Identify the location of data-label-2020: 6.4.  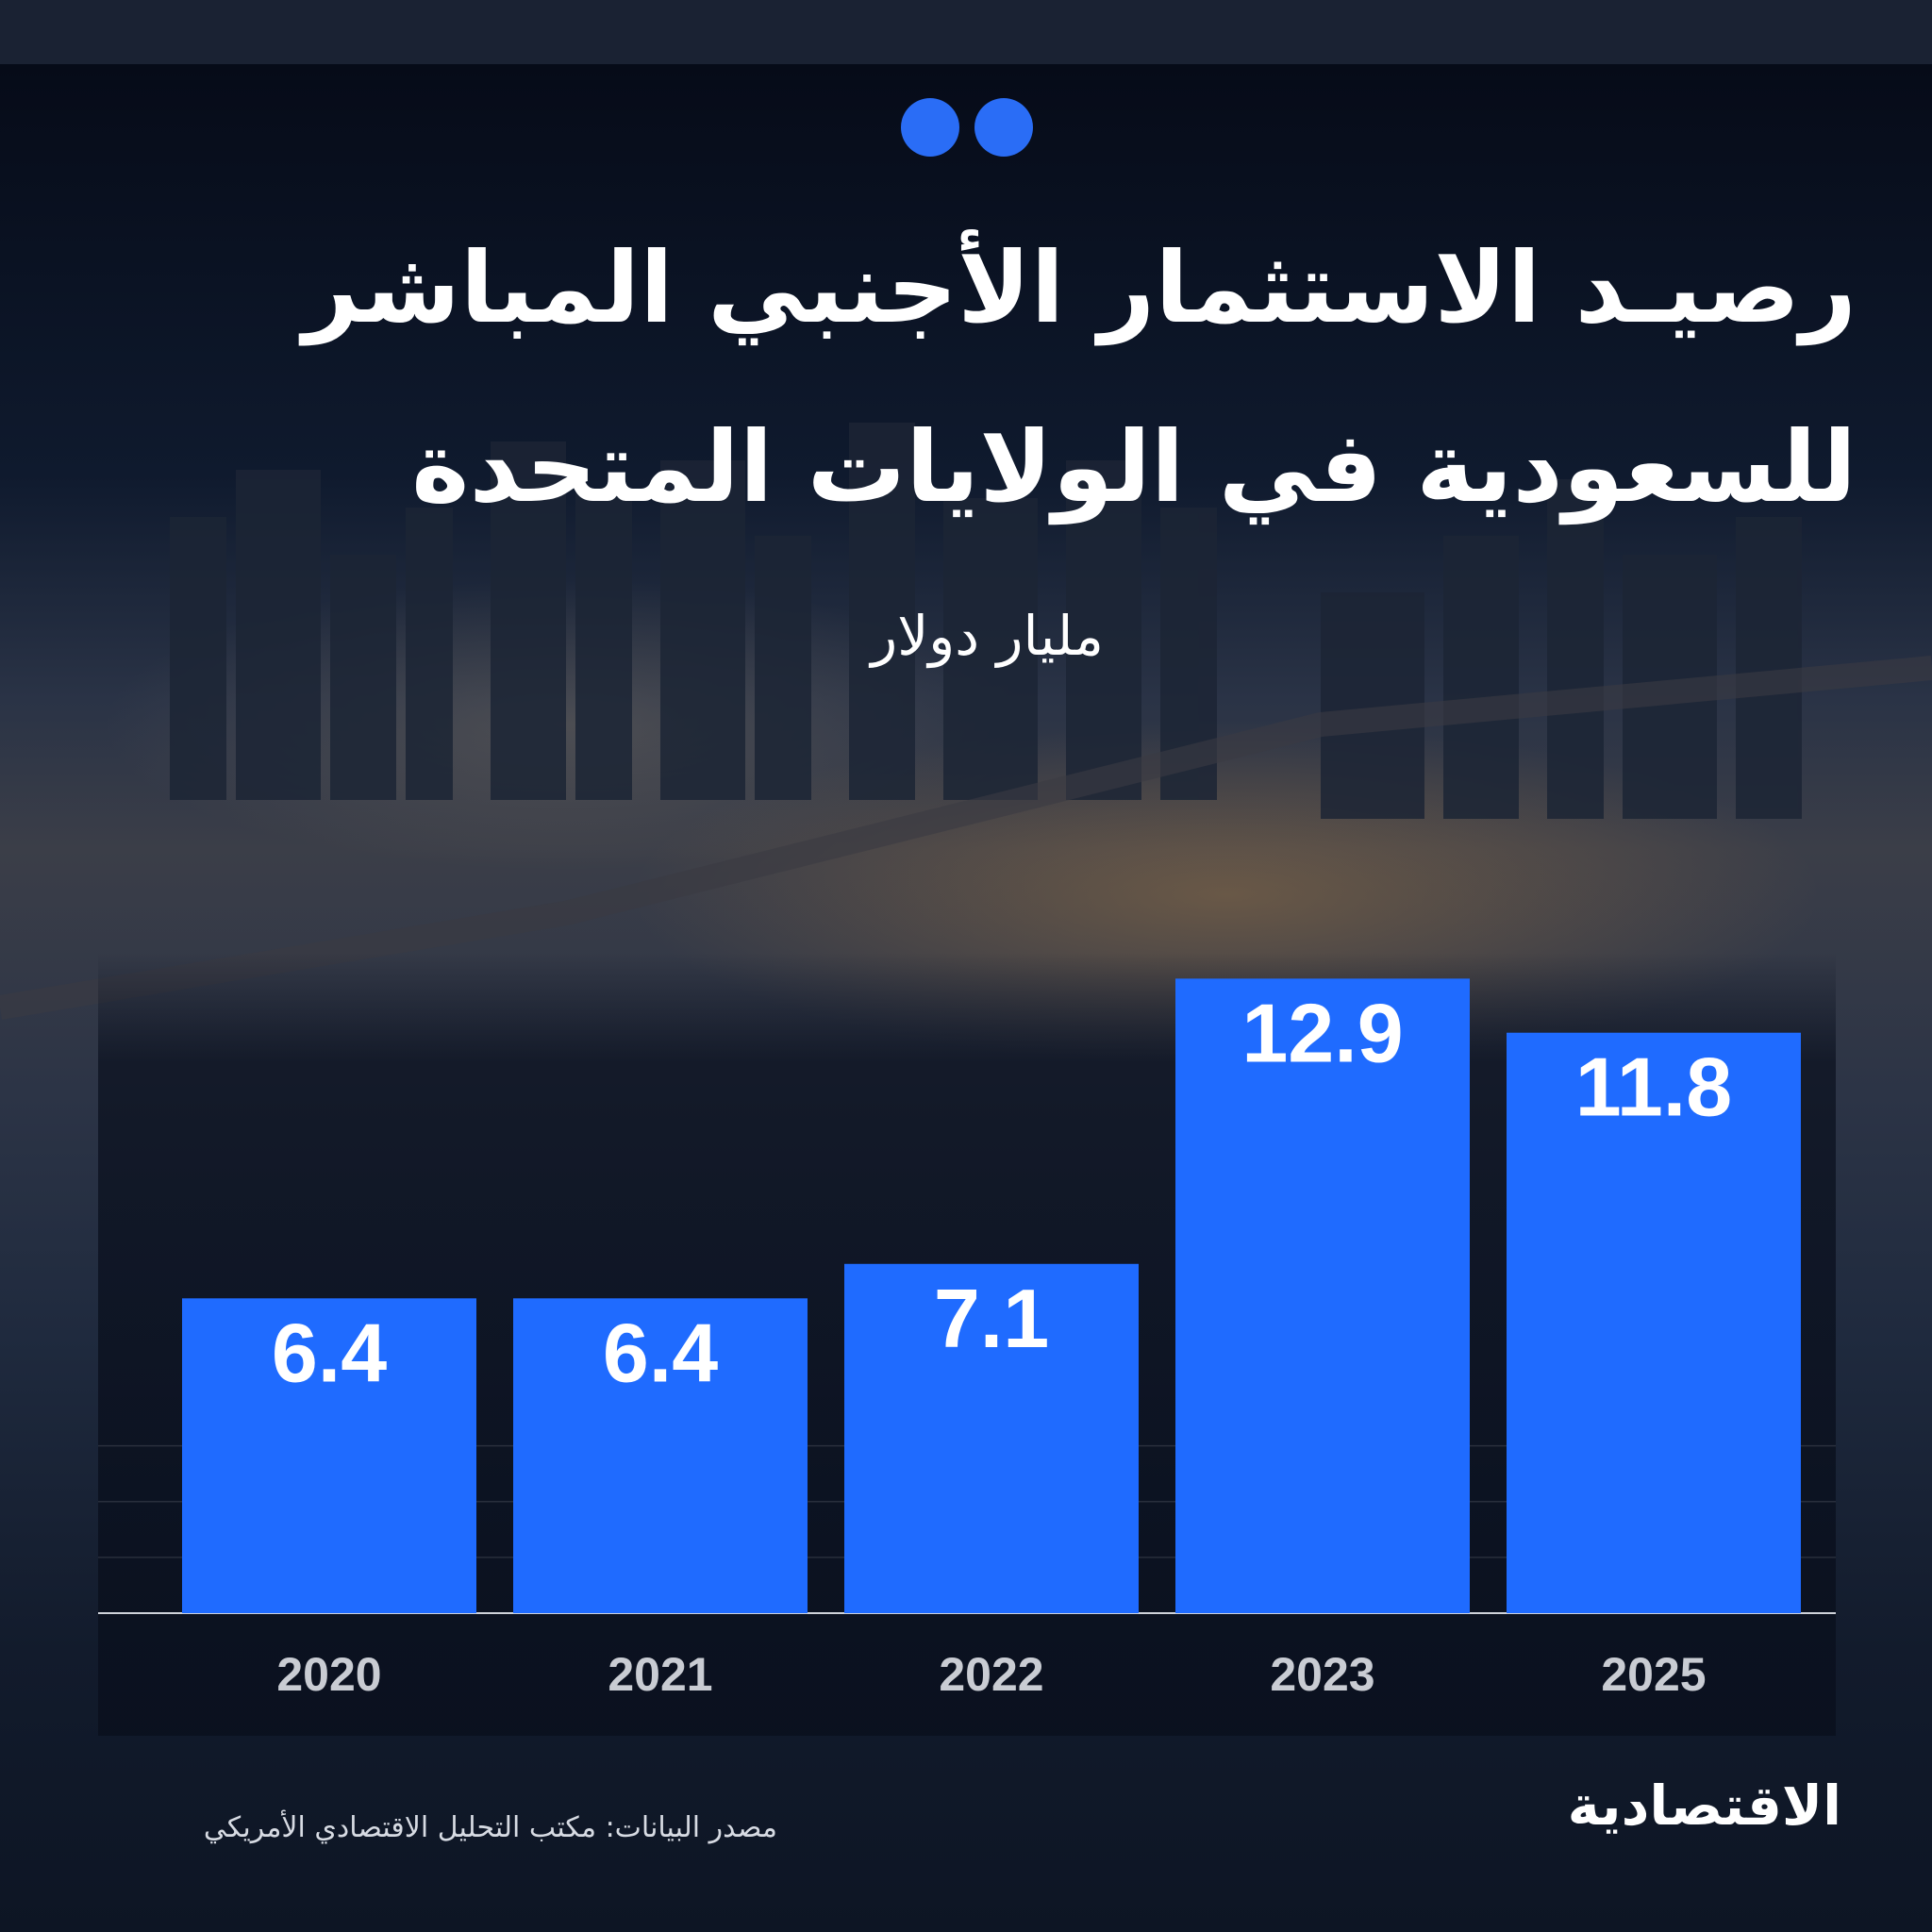
(329, 1353).